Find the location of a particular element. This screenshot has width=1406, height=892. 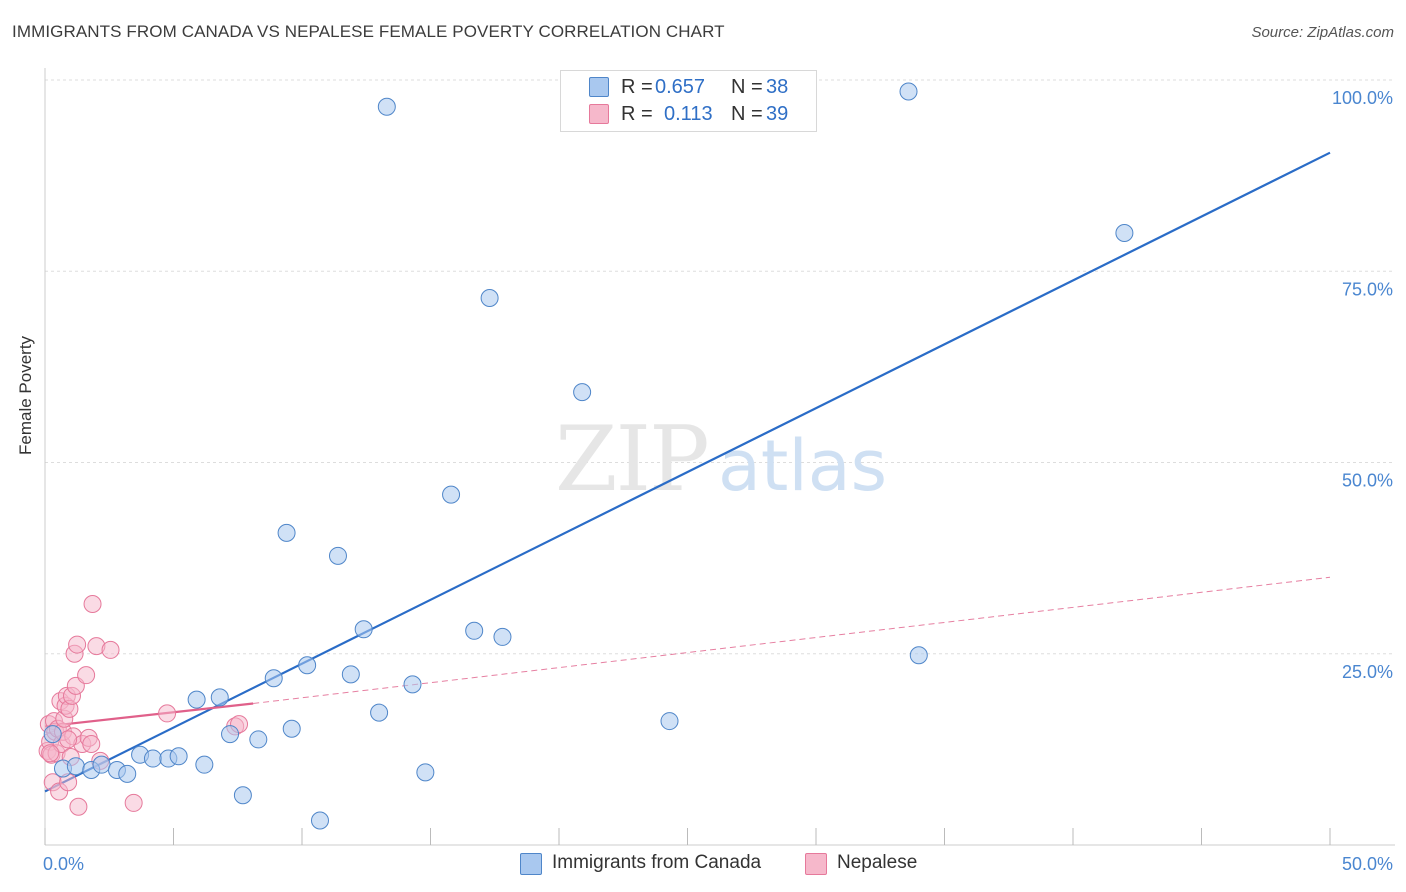

watermark: ZIP atlas is located at coordinates (721, 459).